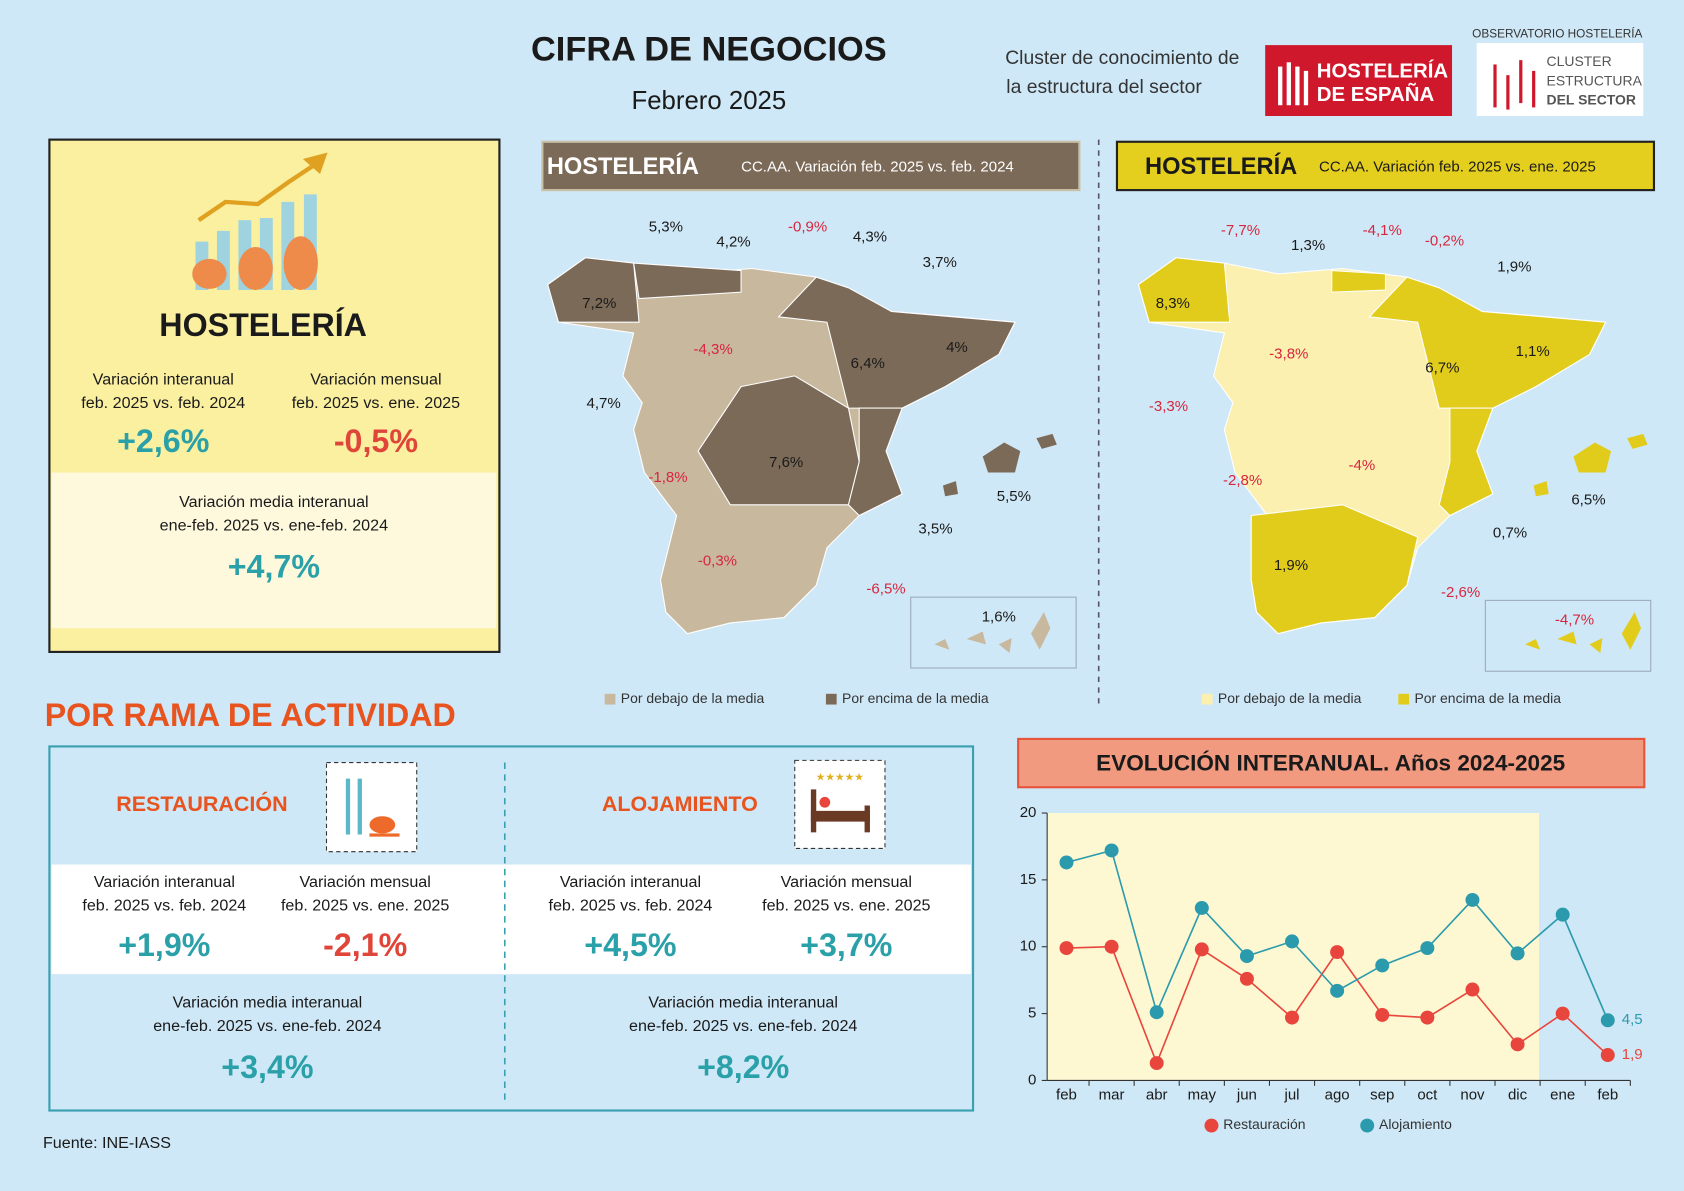  What do you see at coordinates (1104, 87) in the screenshot?
I see `cluster-text: la estructura del sector` at bounding box center [1104, 87].